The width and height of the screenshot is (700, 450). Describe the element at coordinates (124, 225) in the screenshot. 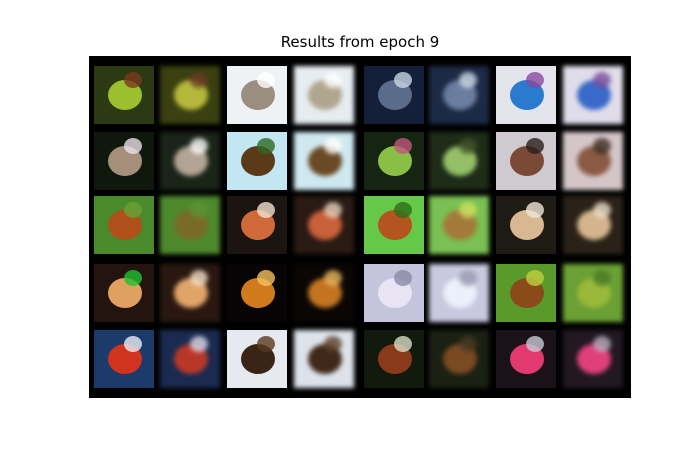

I see `original-deer-grass` at that location.